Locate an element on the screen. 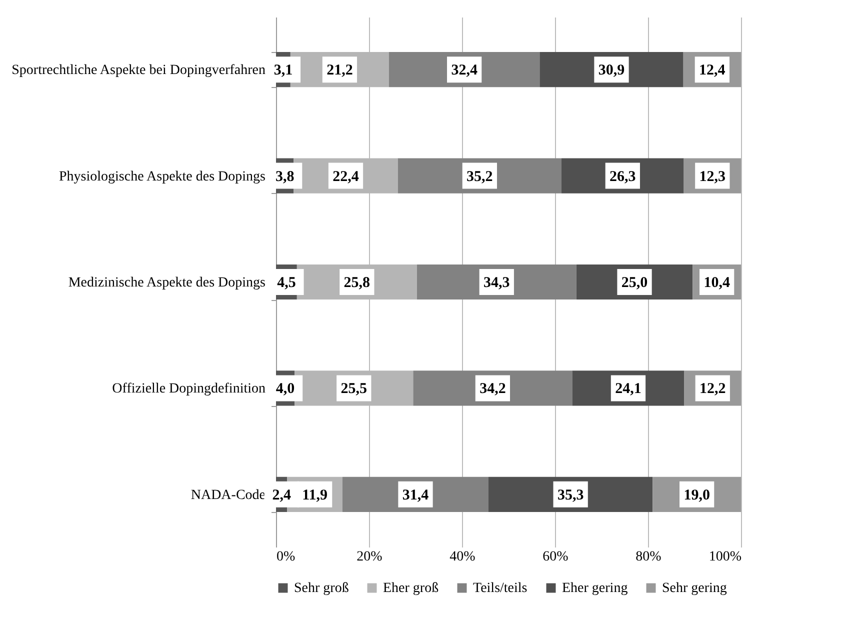  data-label: 3,8 is located at coordinates (284, 176).